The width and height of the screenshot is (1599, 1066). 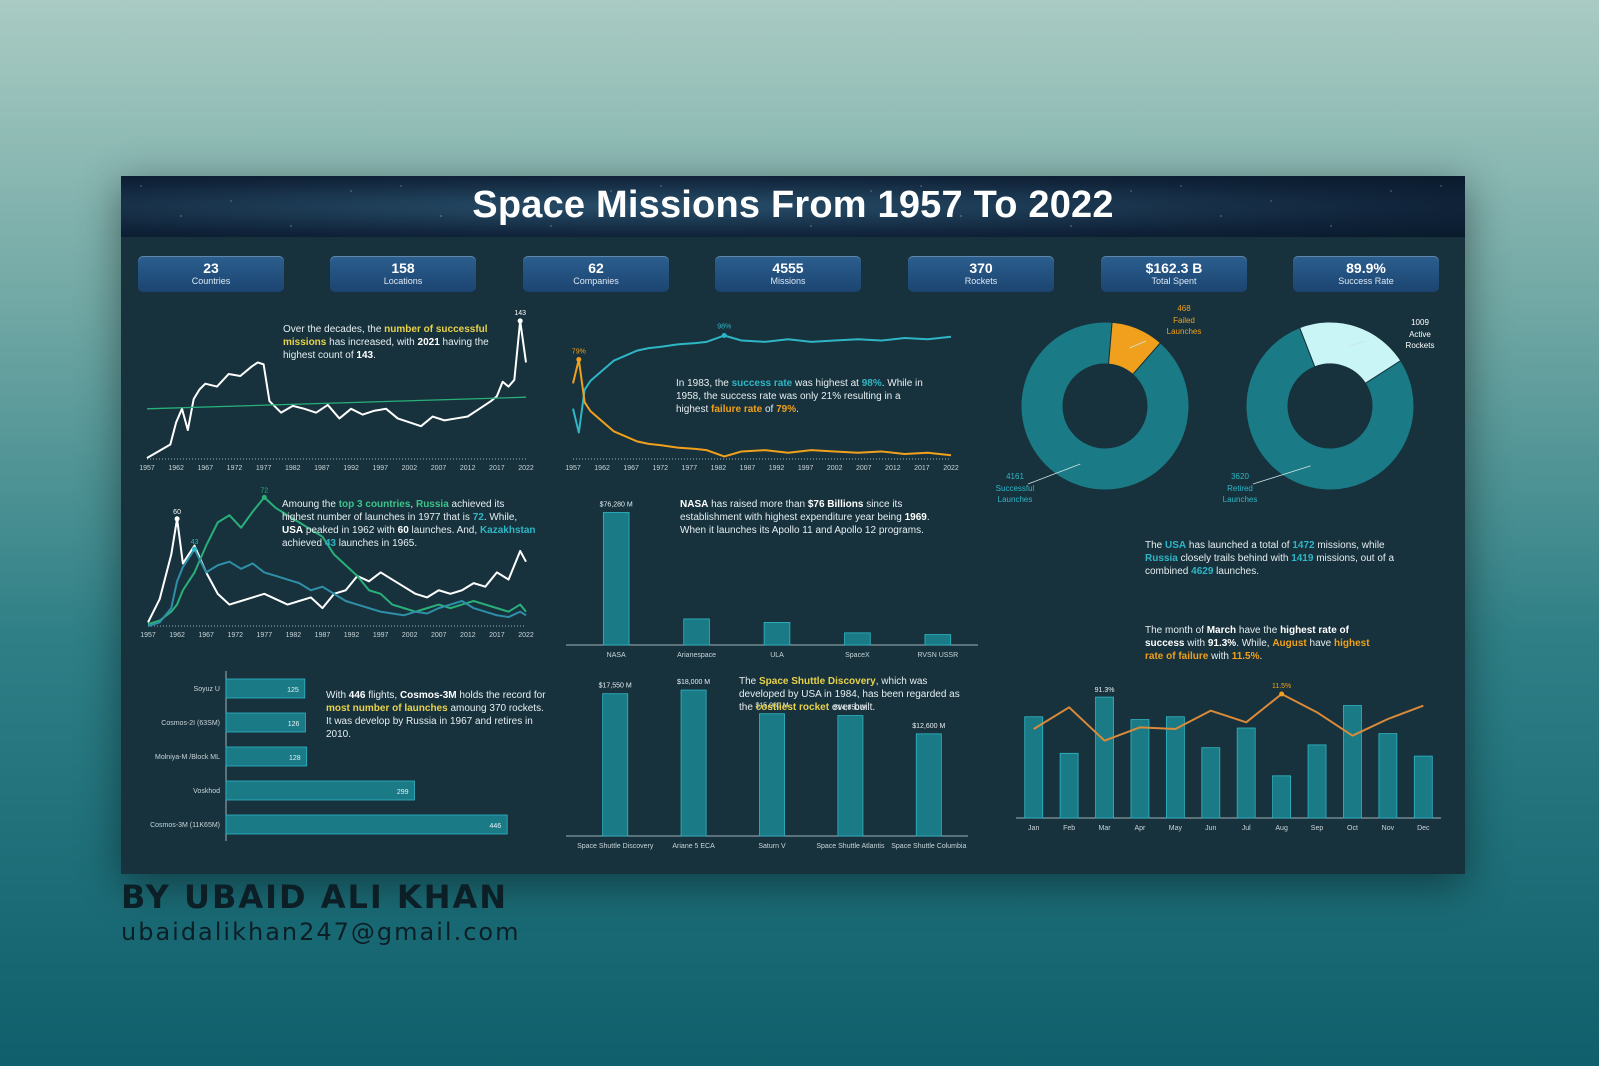 I want to click on launch-outcome-donut: 4161 Successful Launches 468 Failed Launches, so click(x=1099, y=404).